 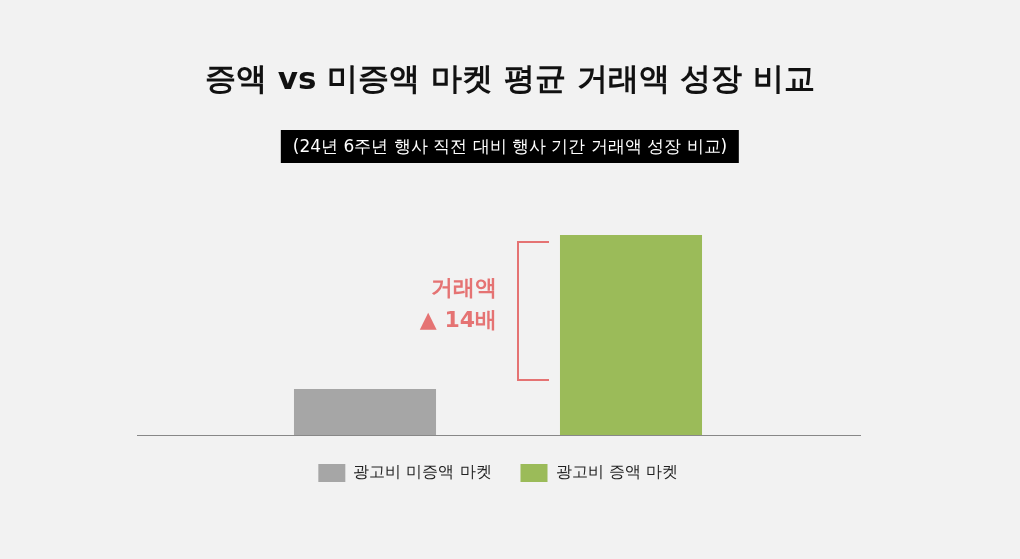 What do you see at coordinates (510, 78) in the screenshot?
I see `chart-title: 증액 vs 미증액 마켓 평균 거래액 성장 비교` at bounding box center [510, 78].